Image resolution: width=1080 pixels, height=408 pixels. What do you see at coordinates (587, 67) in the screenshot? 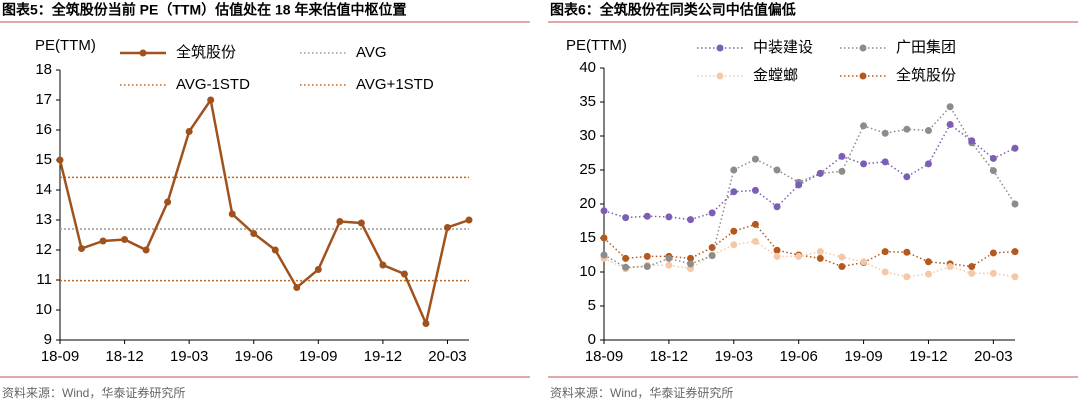
I see `y-tick-label: 40` at bounding box center [587, 67].